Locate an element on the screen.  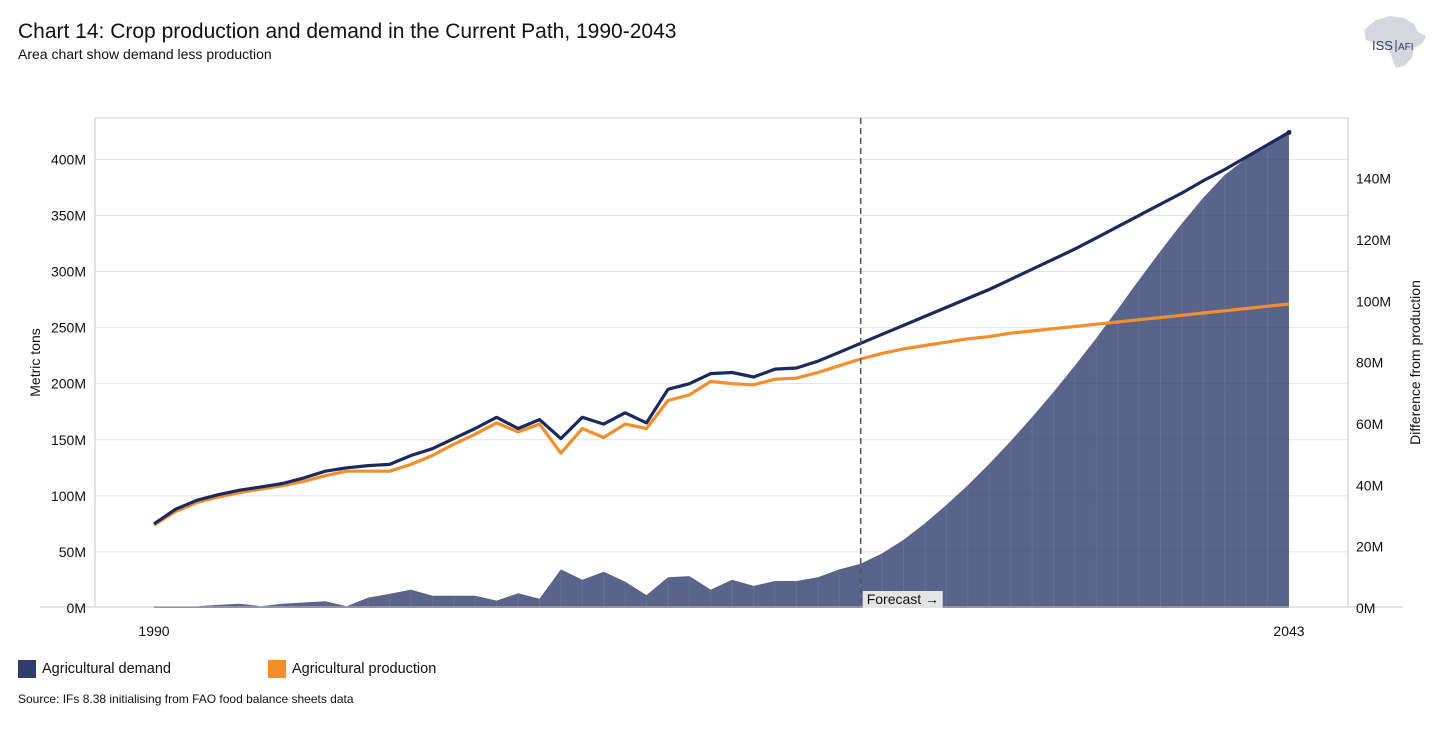
iss-afi-logo: ISS AFI is located at coordinates (1395, 42).